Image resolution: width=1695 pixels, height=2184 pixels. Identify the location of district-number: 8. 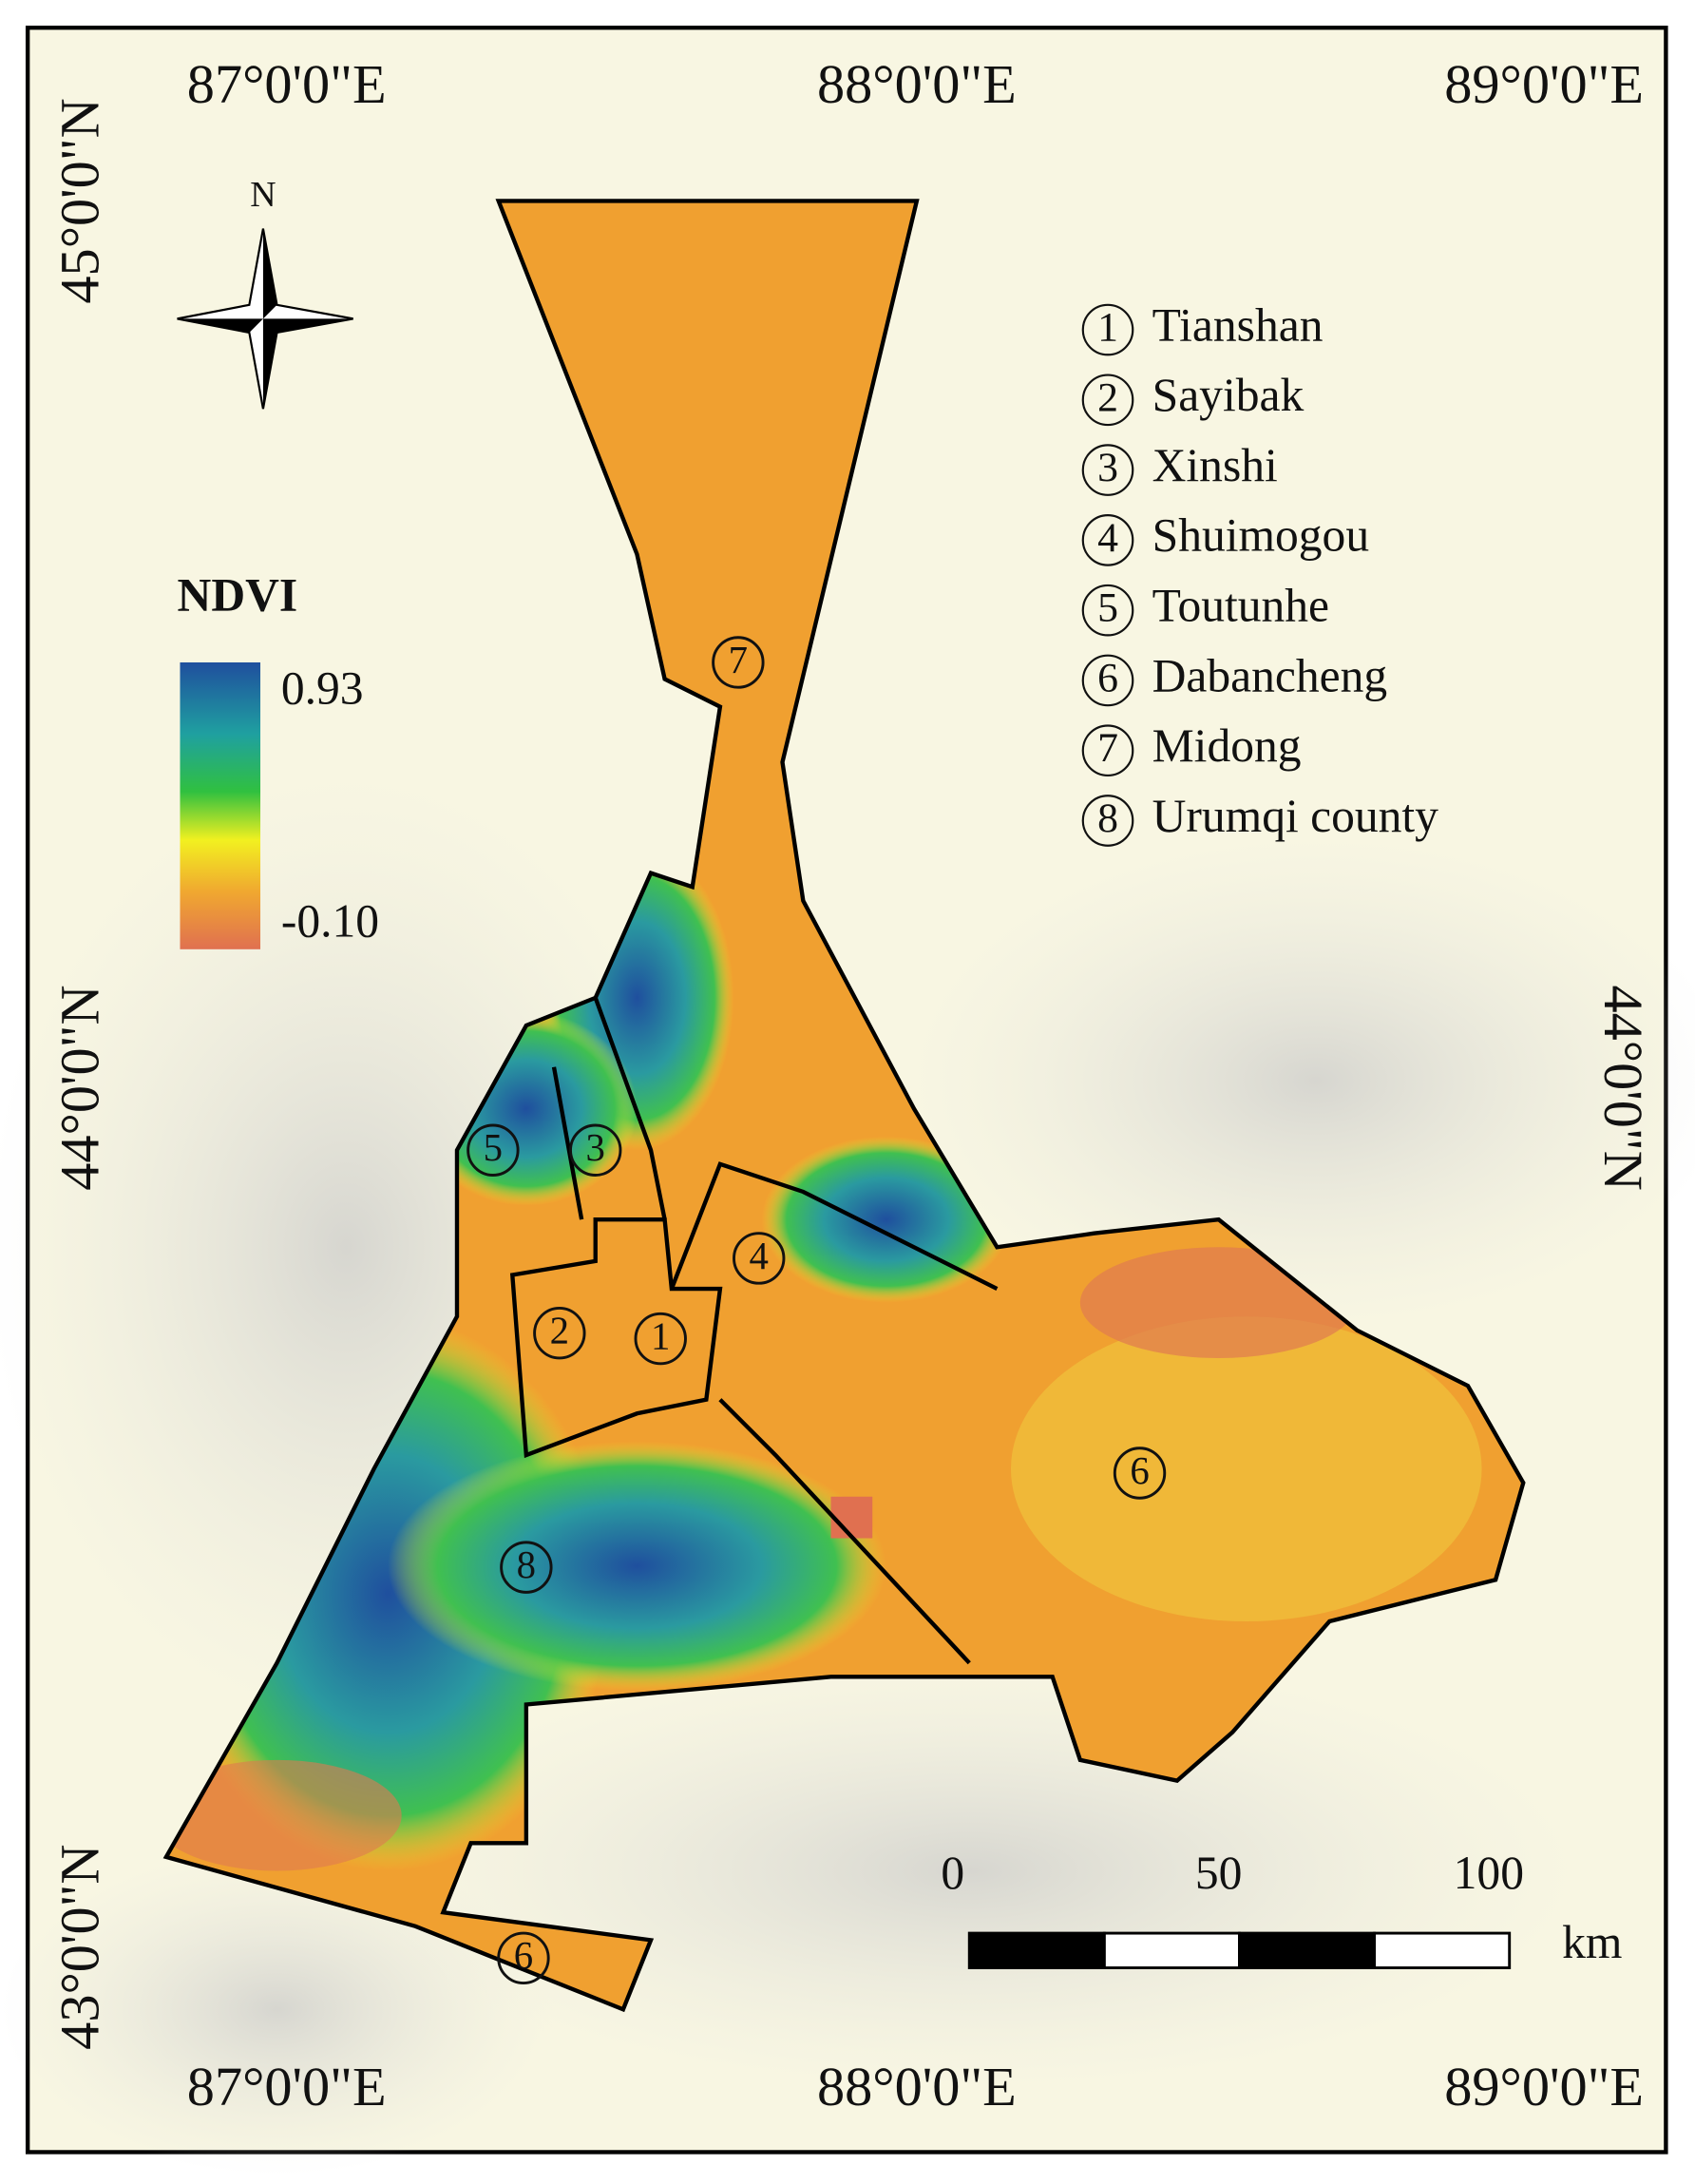
(1107, 818).